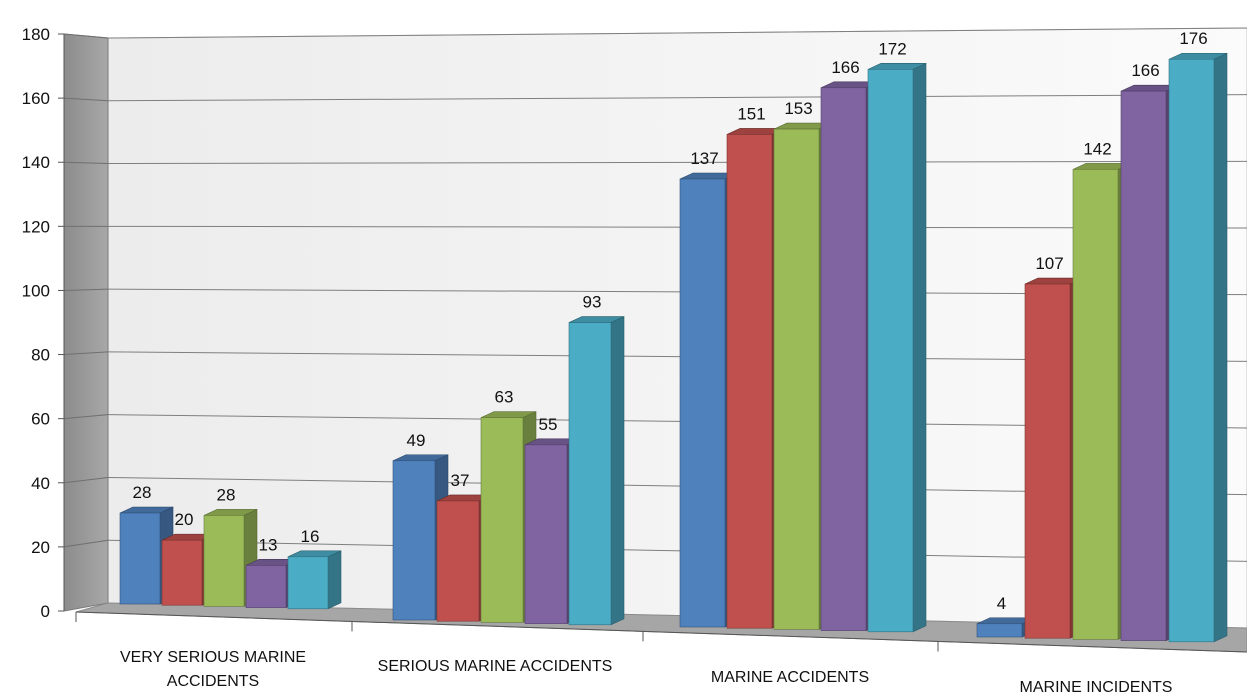  What do you see at coordinates (1096, 687) in the screenshot?
I see `category-label: MARINE INCIDENTS` at bounding box center [1096, 687].